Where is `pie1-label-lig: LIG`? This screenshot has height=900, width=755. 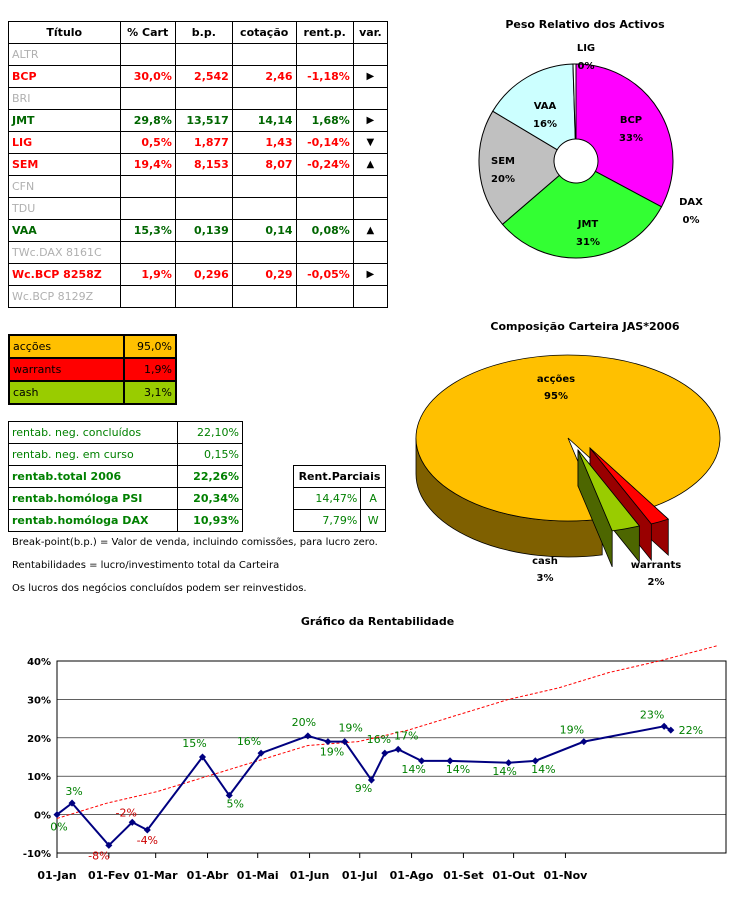 pie1-label-lig: LIG is located at coordinates (586, 48).